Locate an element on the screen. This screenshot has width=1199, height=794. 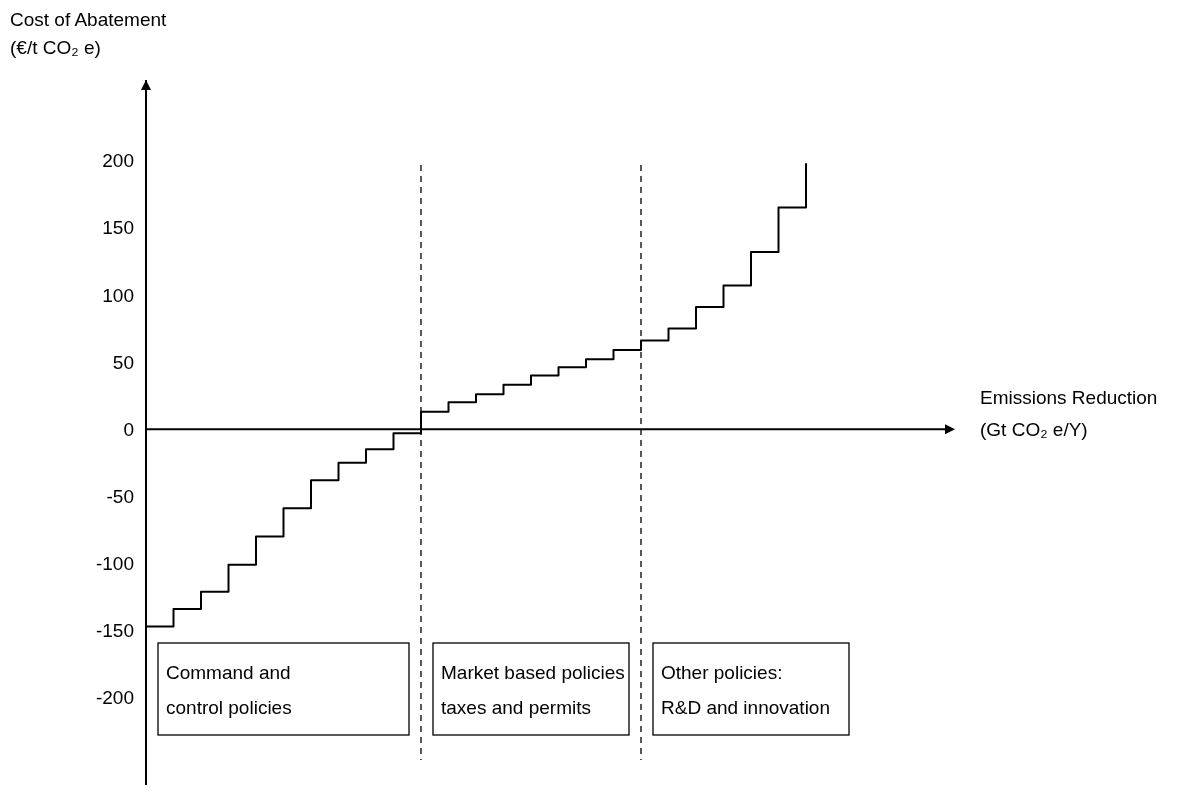
y-tick-label: -200 is located at coordinates (114, 698).